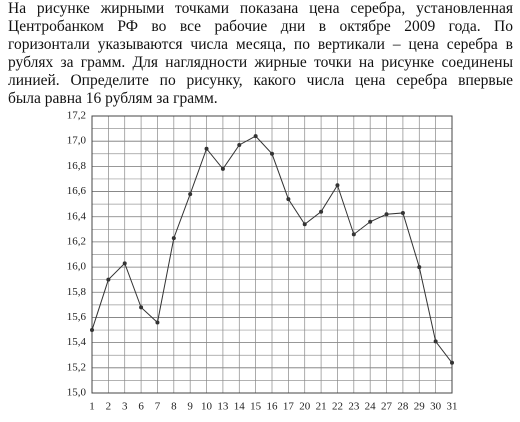 This screenshot has height=422, width=520. What do you see at coordinates (76, 241) in the screenshot?
I see `y-tick-label: 16,2` at bounding box center [76, 241].